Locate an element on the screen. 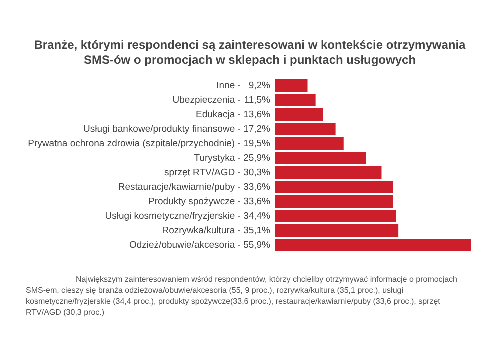  data-label: 17,2% is located at coordinates (258, 129).